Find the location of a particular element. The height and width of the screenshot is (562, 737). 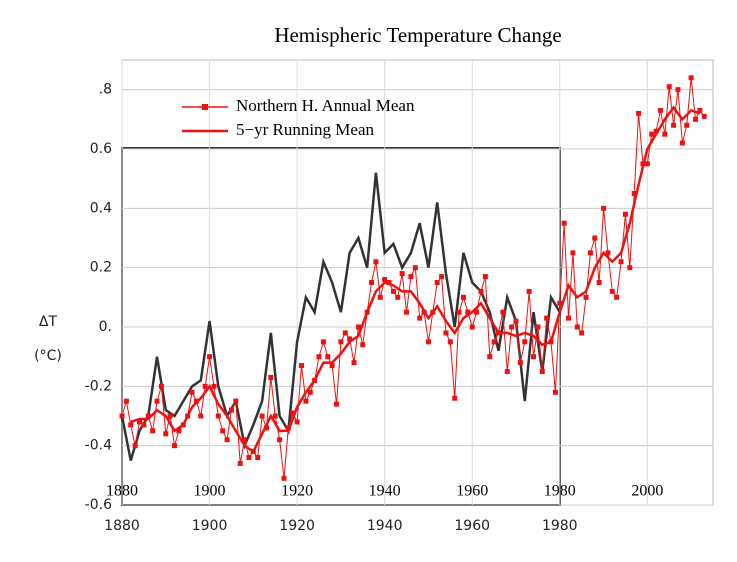

old-x-tick-label: 1960 is located at coordinates (472, 526).